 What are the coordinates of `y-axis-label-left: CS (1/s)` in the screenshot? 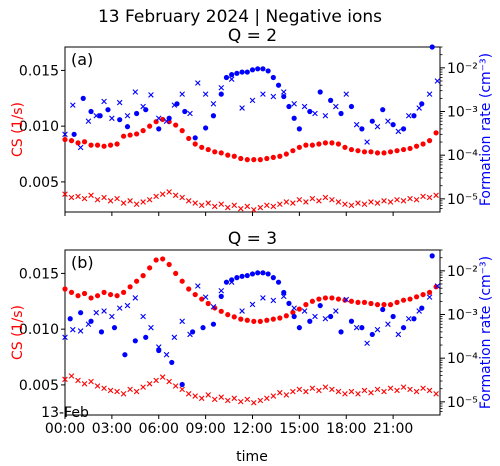 It's located at (18, 129).